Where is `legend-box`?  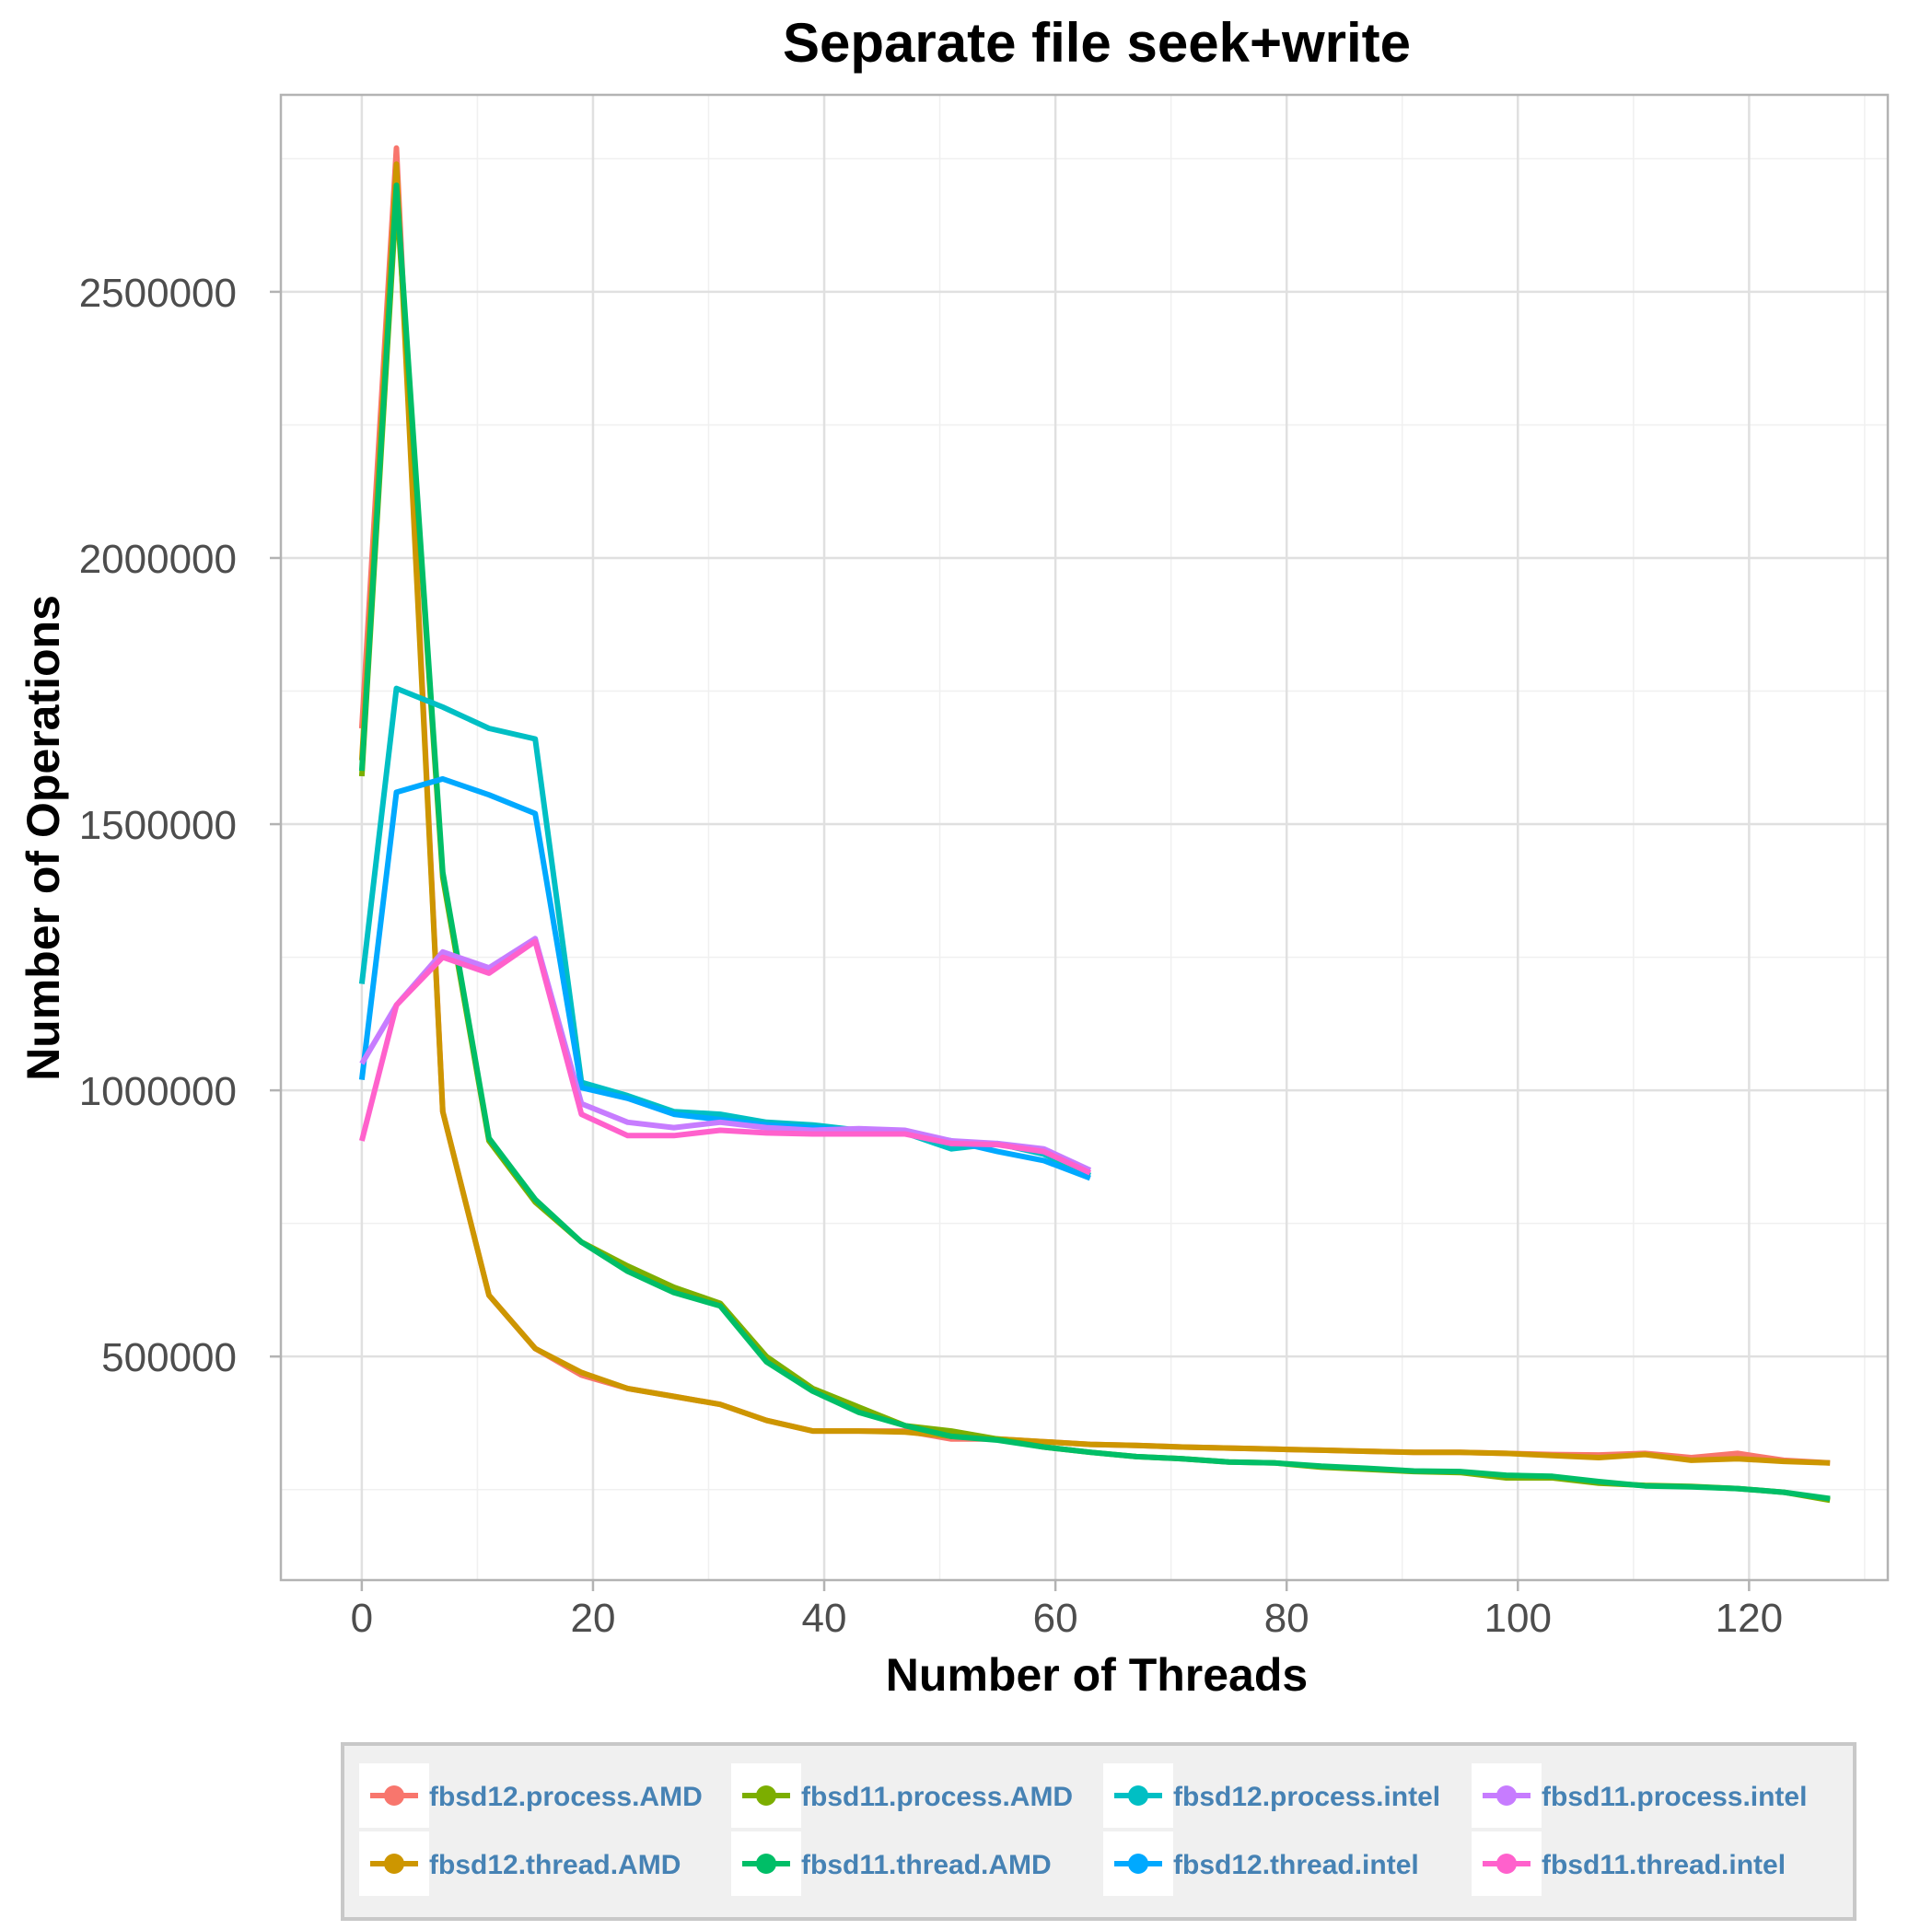
legend-box is located at coordinates (1098, 1831).